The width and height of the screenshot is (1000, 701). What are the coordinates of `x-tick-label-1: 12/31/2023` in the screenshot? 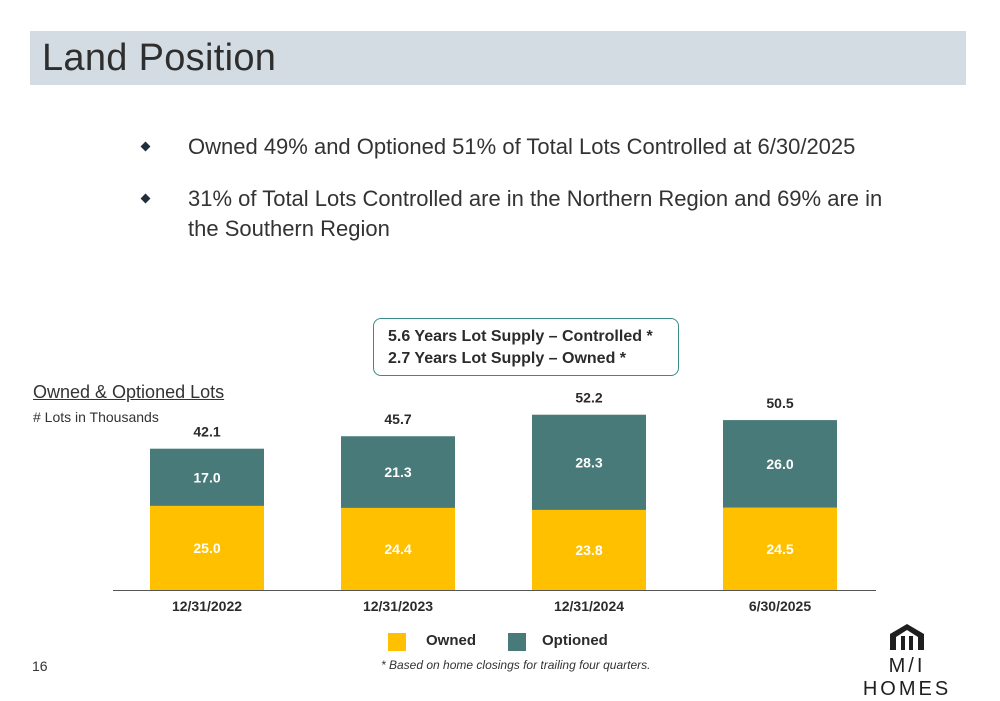 It's located at (398, 606).